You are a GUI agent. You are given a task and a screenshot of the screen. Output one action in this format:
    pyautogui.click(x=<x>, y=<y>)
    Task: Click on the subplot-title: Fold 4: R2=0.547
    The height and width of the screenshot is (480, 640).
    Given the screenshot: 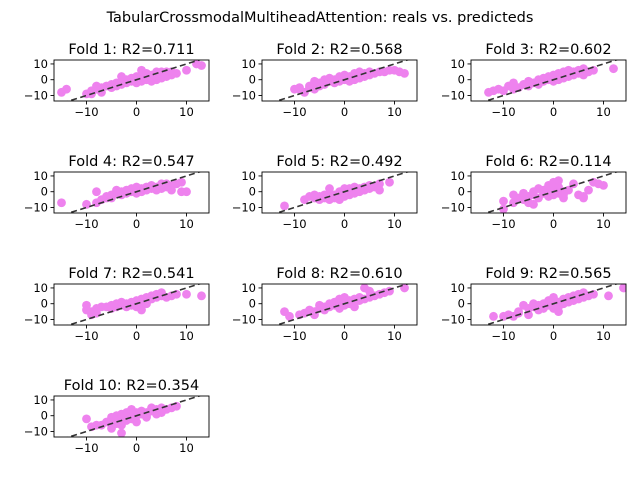 What is the action you would take?
    pyautogui.click(x=131, y=162)
    